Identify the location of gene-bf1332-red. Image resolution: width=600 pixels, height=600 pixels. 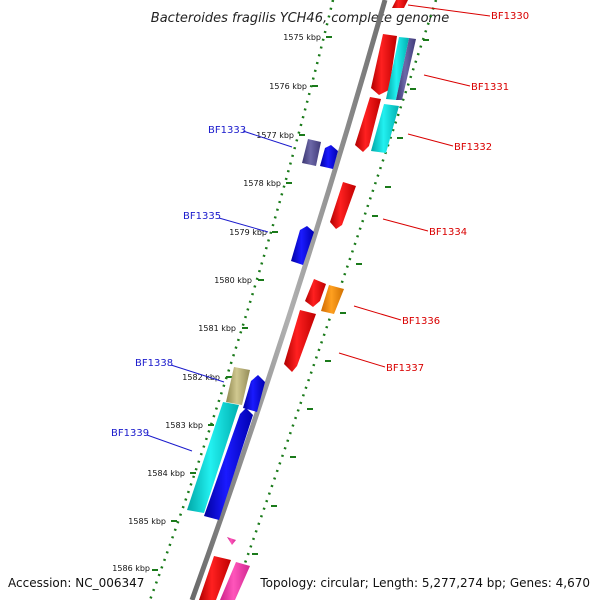
(368, 124).